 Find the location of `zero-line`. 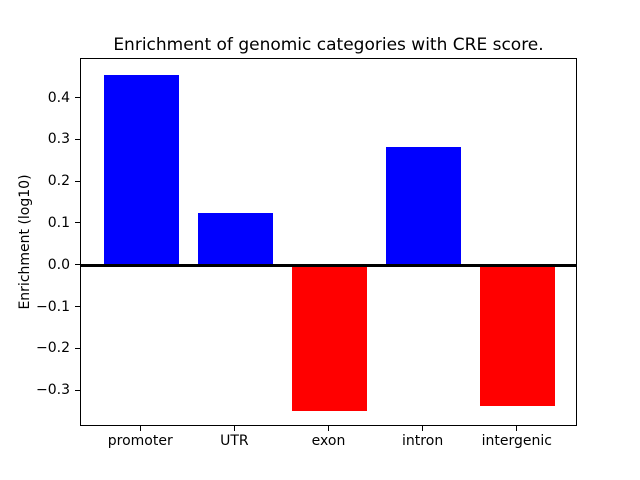

zero-line is located at coordinates (328, 266).